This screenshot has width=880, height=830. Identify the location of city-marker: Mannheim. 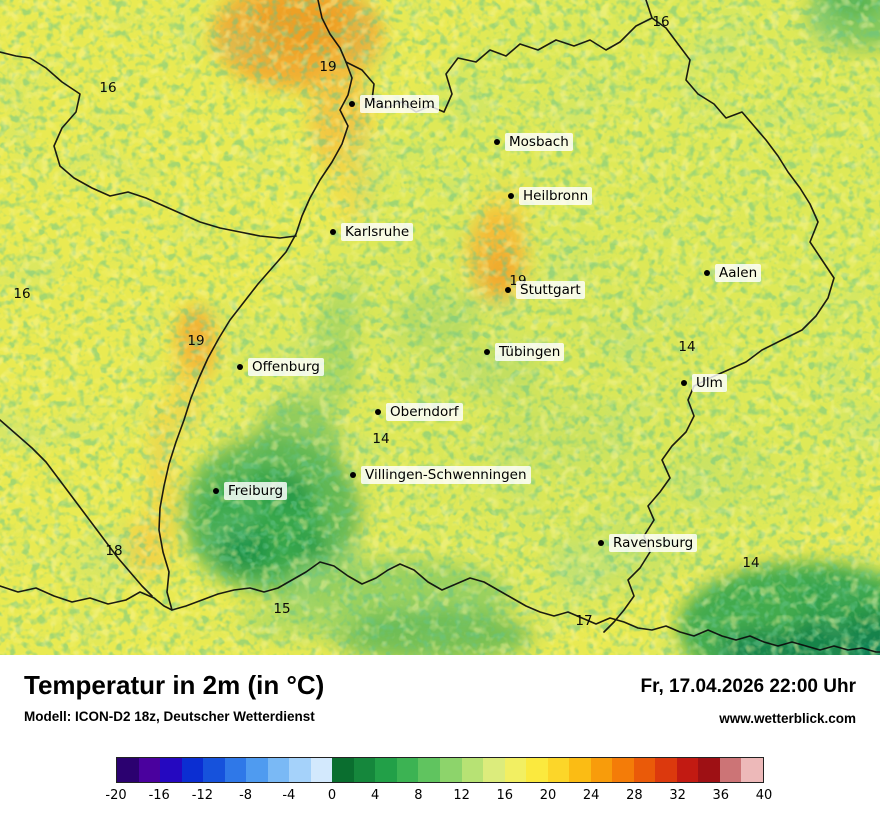
(394, 104).